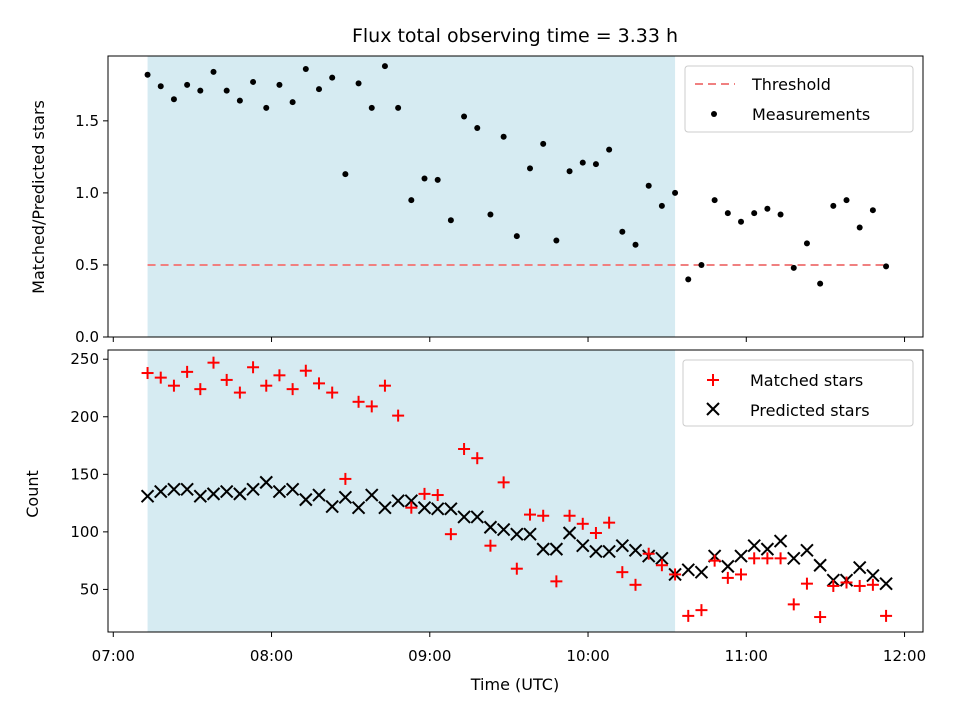  I want to click on count-panel-y-tick-label: 250, so click(84, 359).